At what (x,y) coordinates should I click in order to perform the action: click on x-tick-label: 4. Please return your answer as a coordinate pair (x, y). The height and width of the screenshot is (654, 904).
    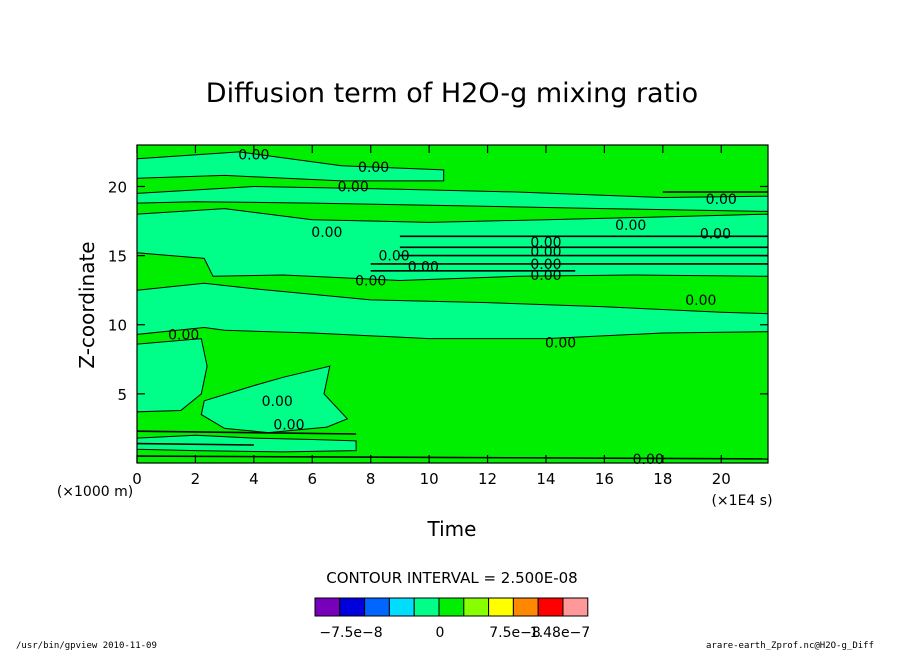
    Looking at the image, I should click on (254, 479).